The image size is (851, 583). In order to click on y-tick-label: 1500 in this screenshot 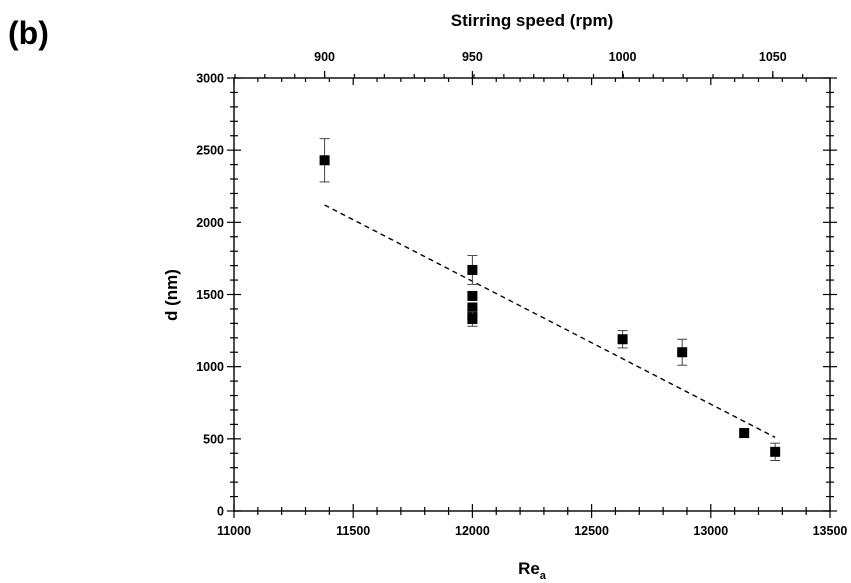, I will do `click(210, 295)`.